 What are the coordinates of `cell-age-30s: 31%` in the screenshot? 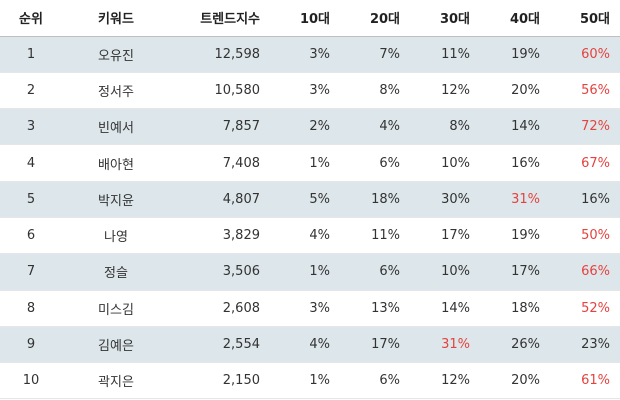 It's located at (445, 345).